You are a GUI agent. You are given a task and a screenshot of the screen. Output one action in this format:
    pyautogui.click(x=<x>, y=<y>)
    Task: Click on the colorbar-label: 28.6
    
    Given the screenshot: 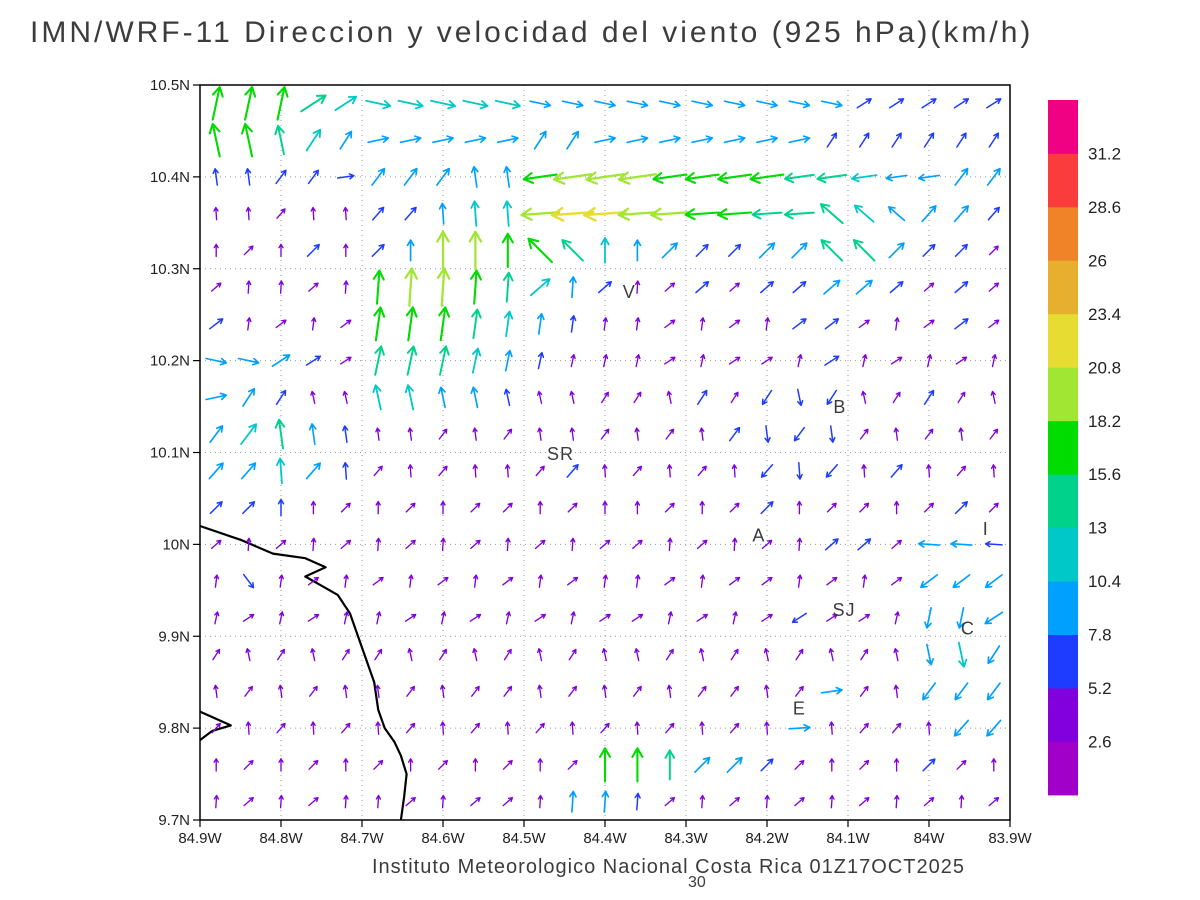 What is the action you would take?
    pyautogui.click(x=1104, y=207)
    